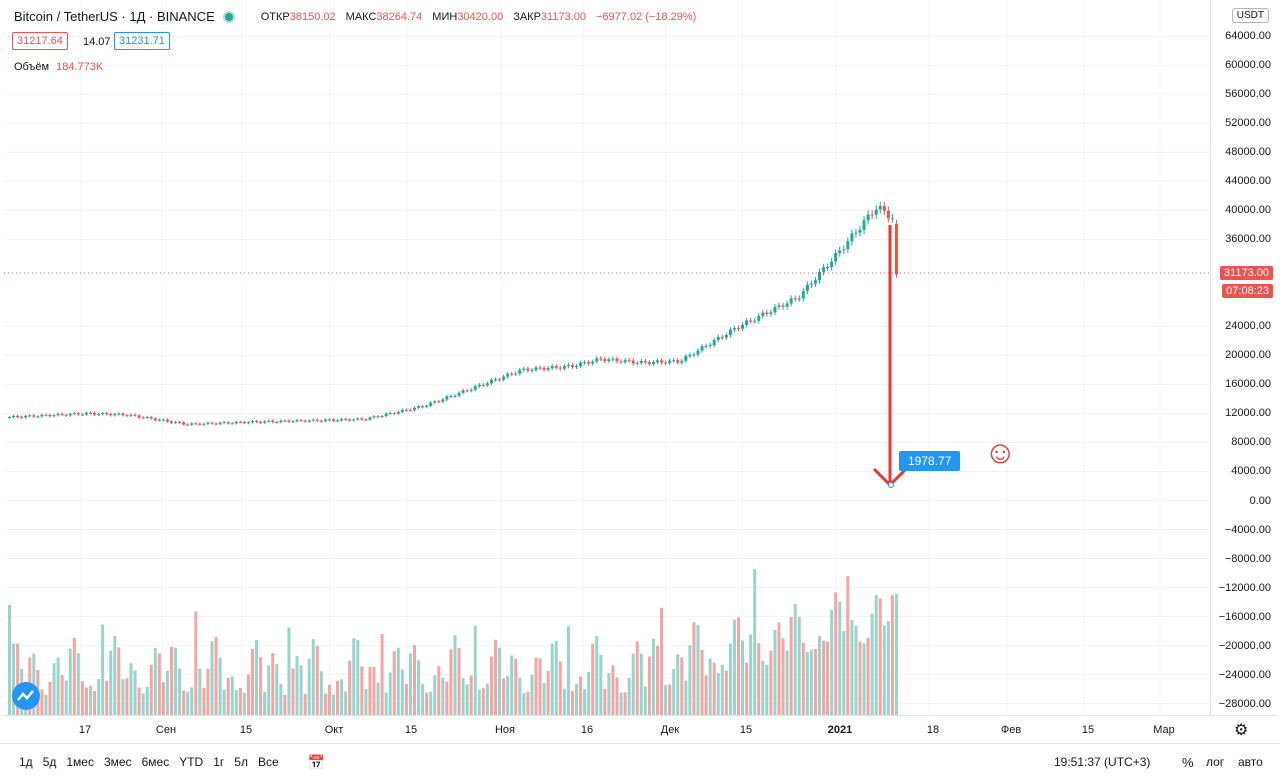  What do you see at coordinates (1215, 762) in the screenshot?
I see `log-toggle: лог` at bounding box center [1215, 762].